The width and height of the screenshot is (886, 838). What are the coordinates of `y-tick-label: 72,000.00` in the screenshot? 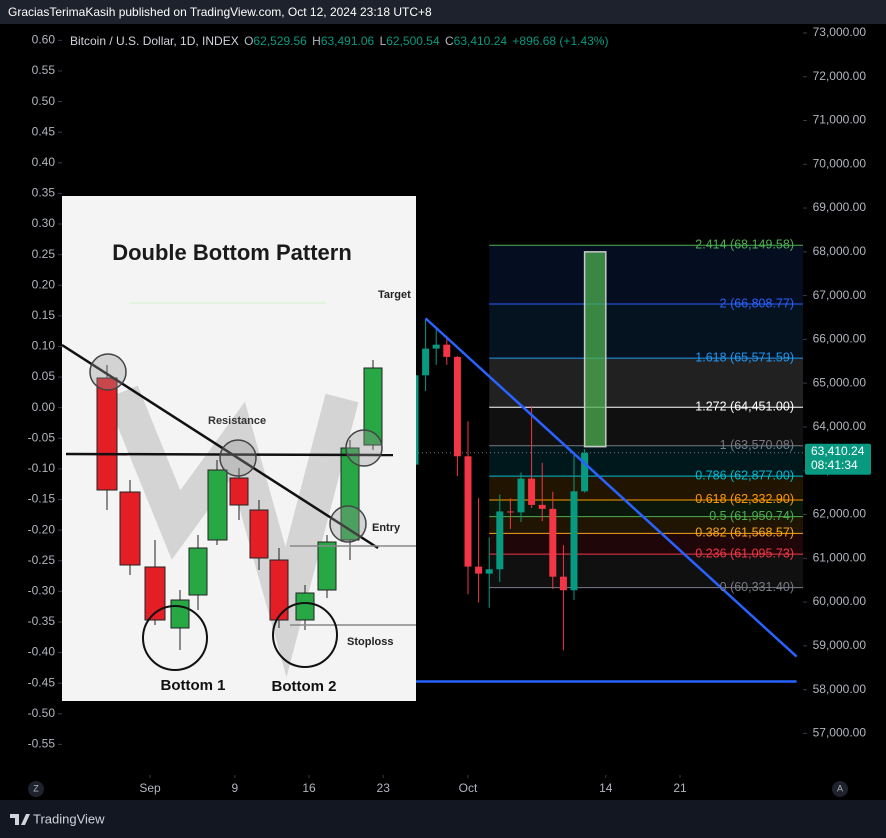 It's located at (840, 76).